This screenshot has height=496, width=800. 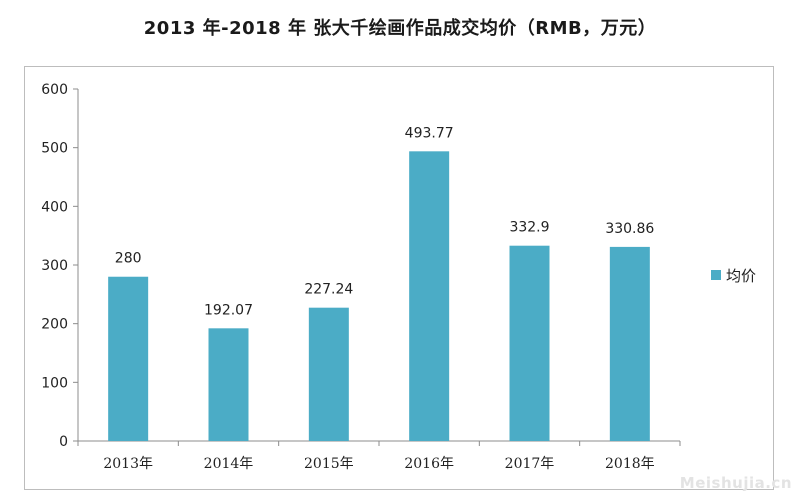 I want to click on data-label: 493.77, so click(x=429, y=133).